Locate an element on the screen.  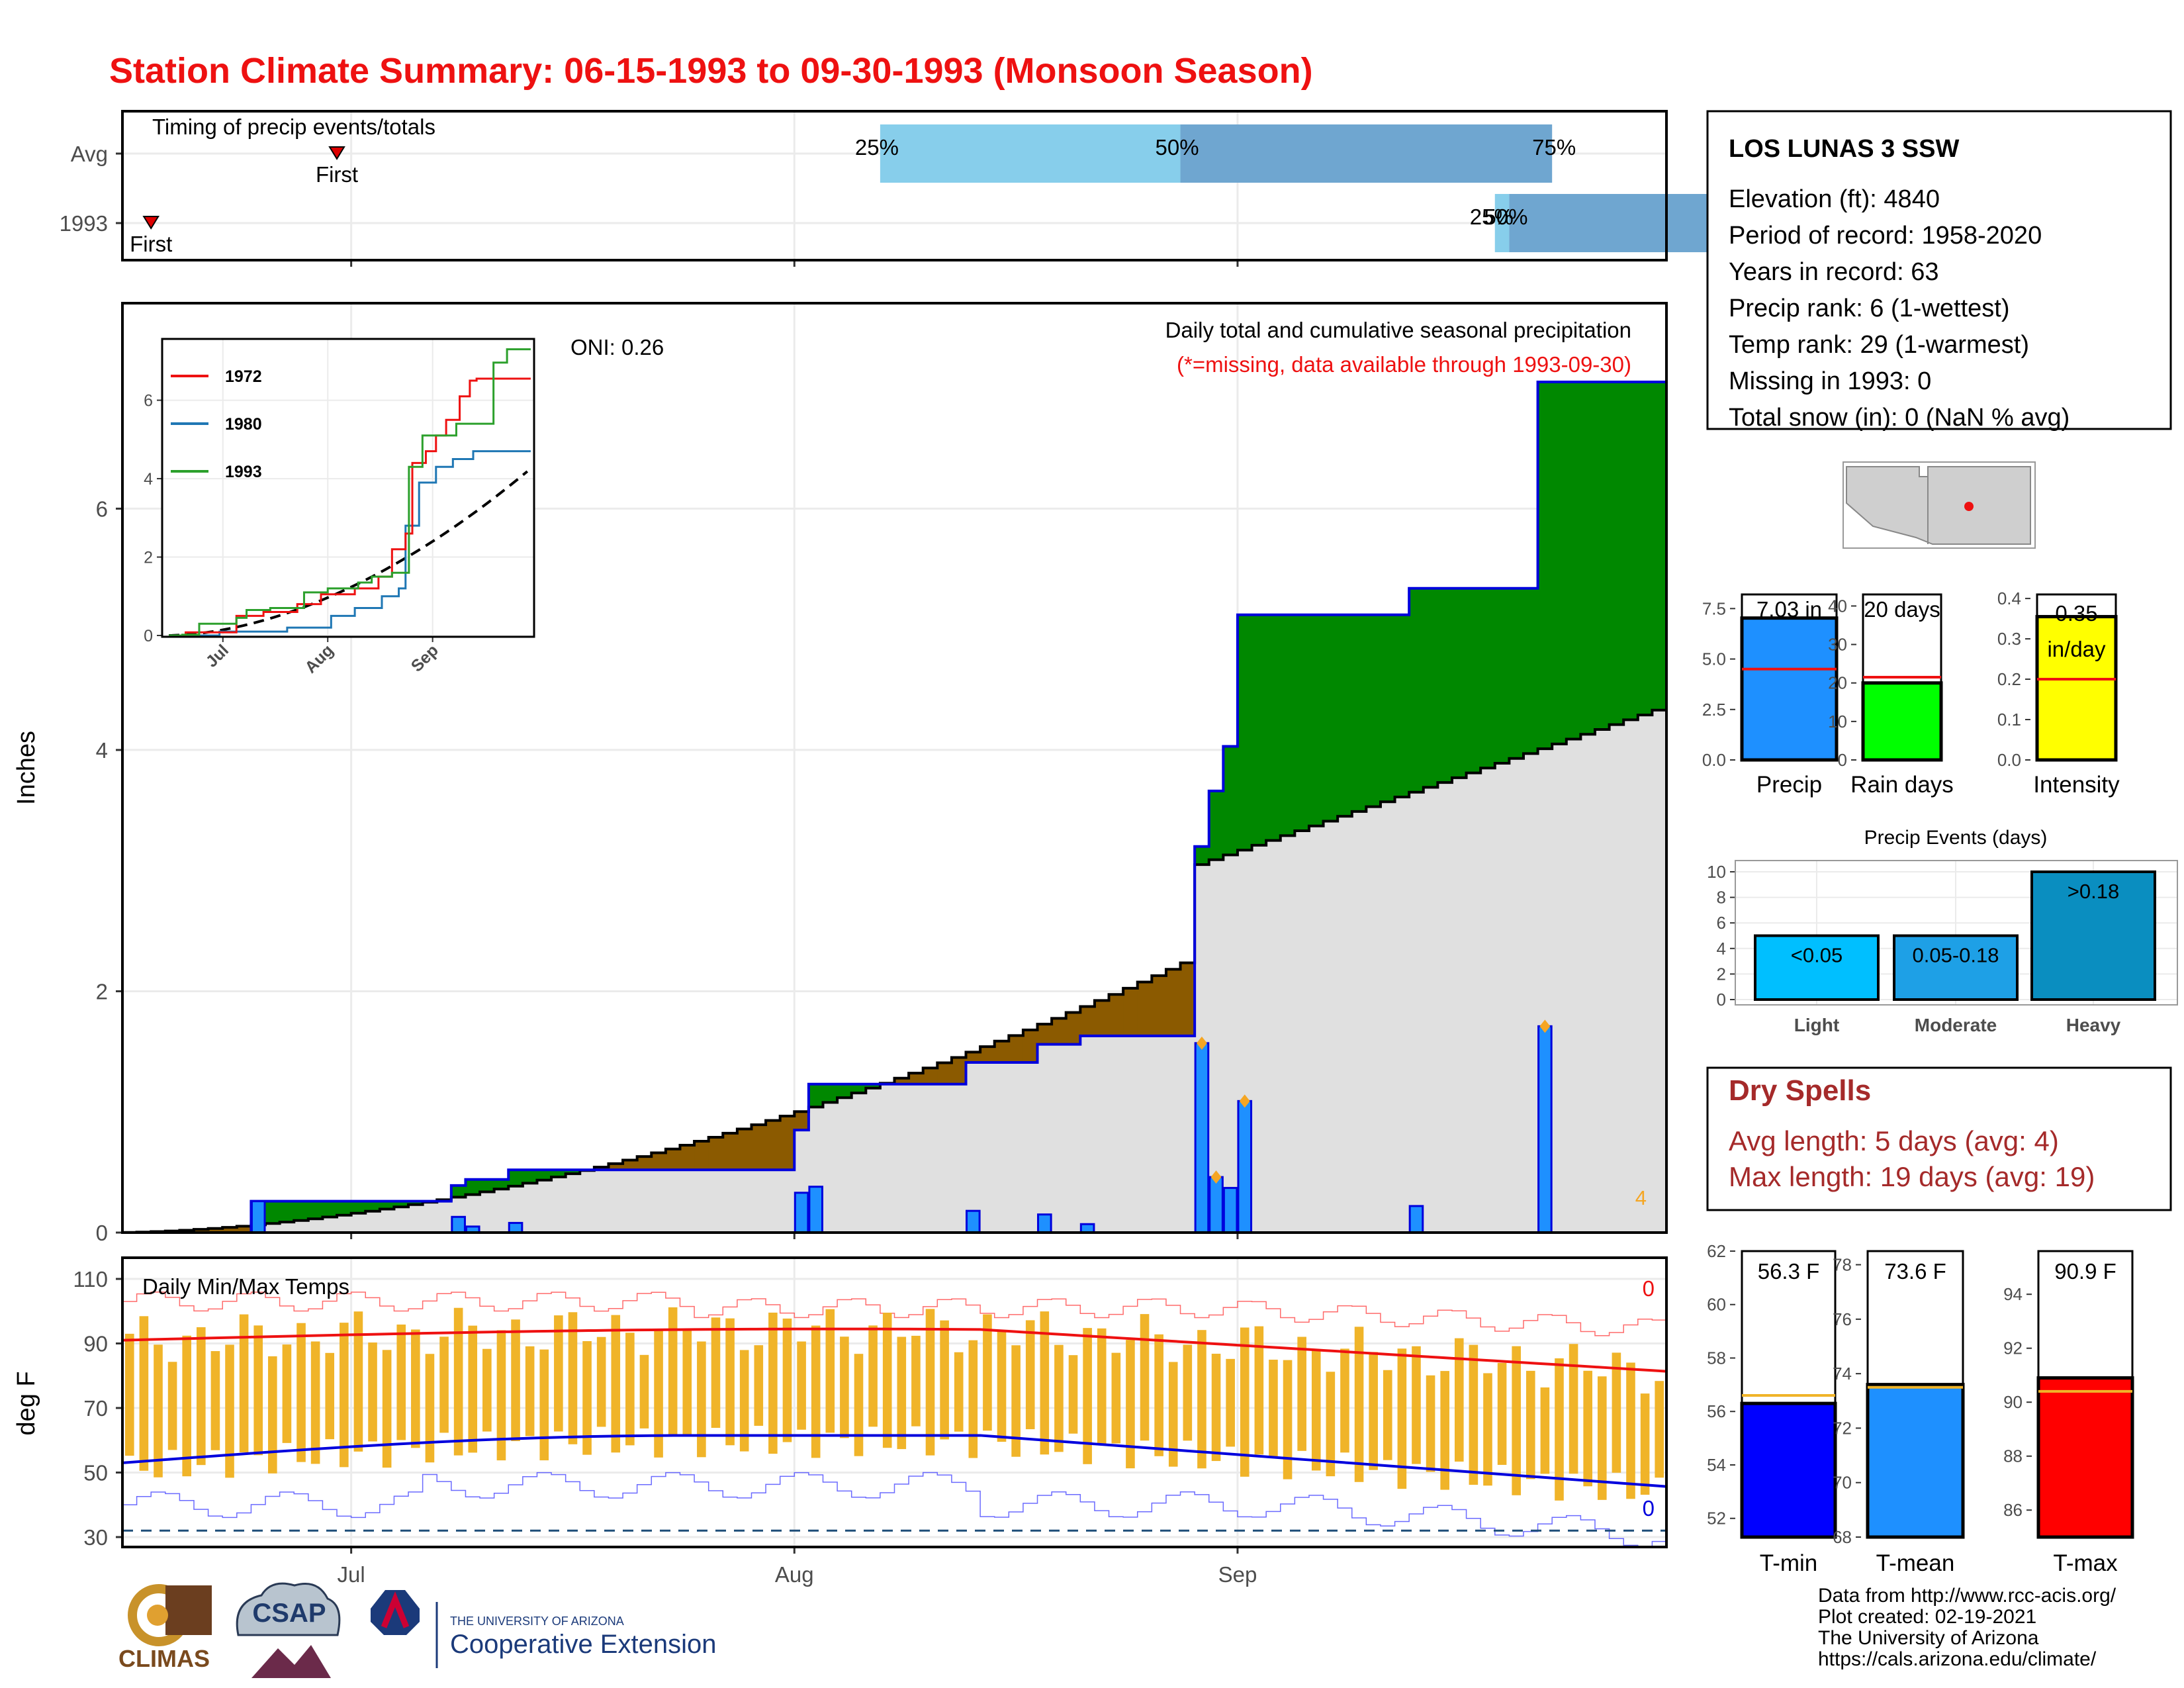
inset-frame is located at coordinates (348, 488).